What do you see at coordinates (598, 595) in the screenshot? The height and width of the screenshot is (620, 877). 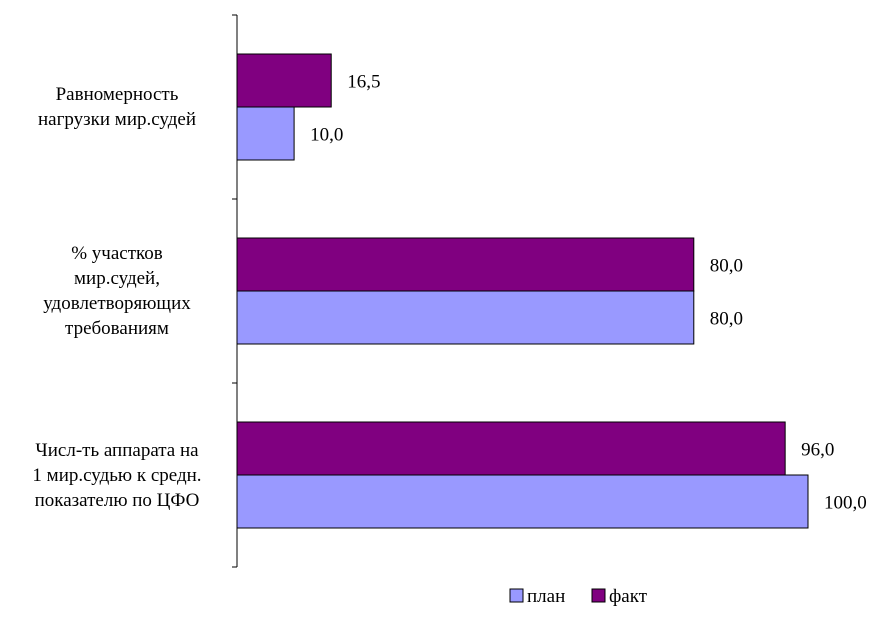 I see `legend-swatch-fact` at bounding box center [598, 595].